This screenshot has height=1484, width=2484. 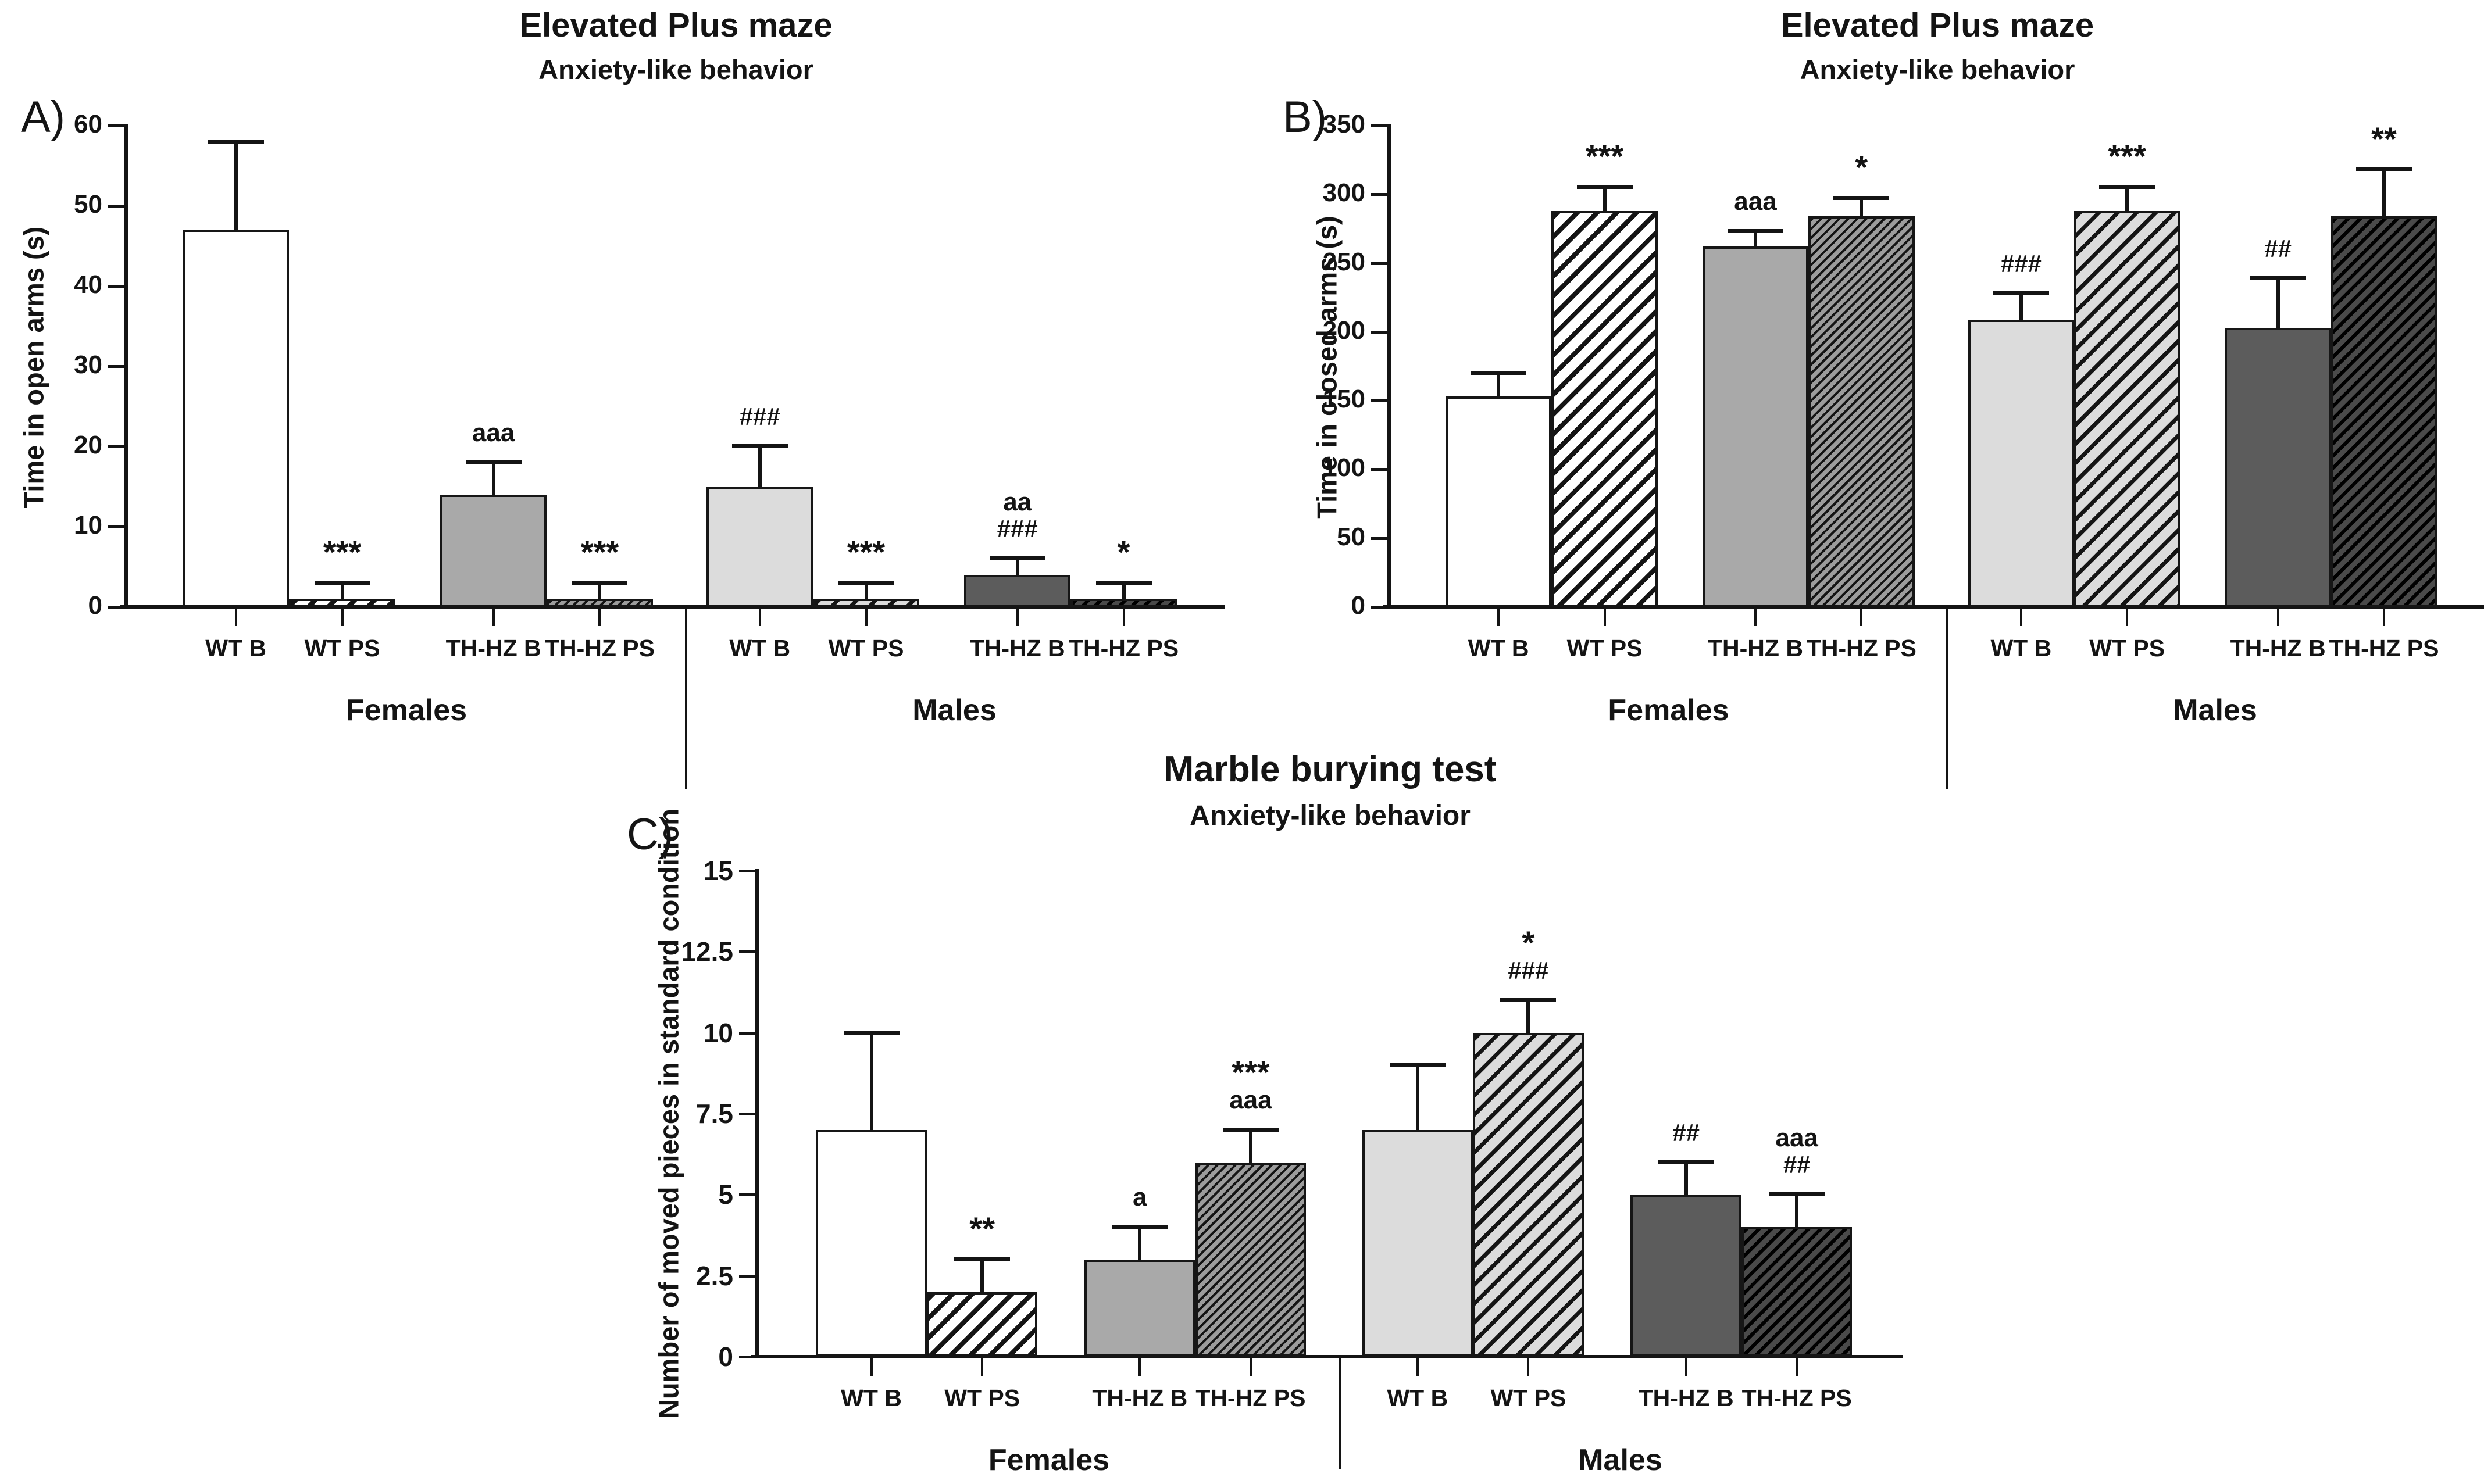 I want to click on panel-b-annotations-females-th-hz-ps: *, so click(x=1861, y=168).